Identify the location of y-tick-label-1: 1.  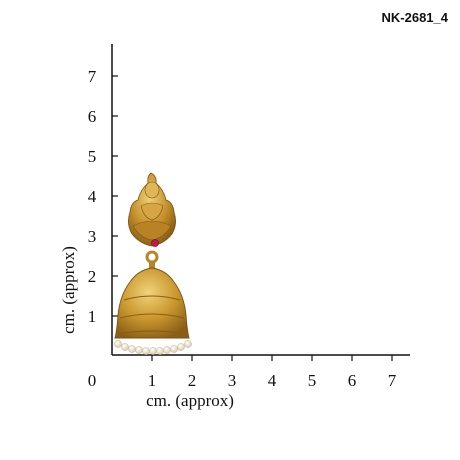
(92, 316).